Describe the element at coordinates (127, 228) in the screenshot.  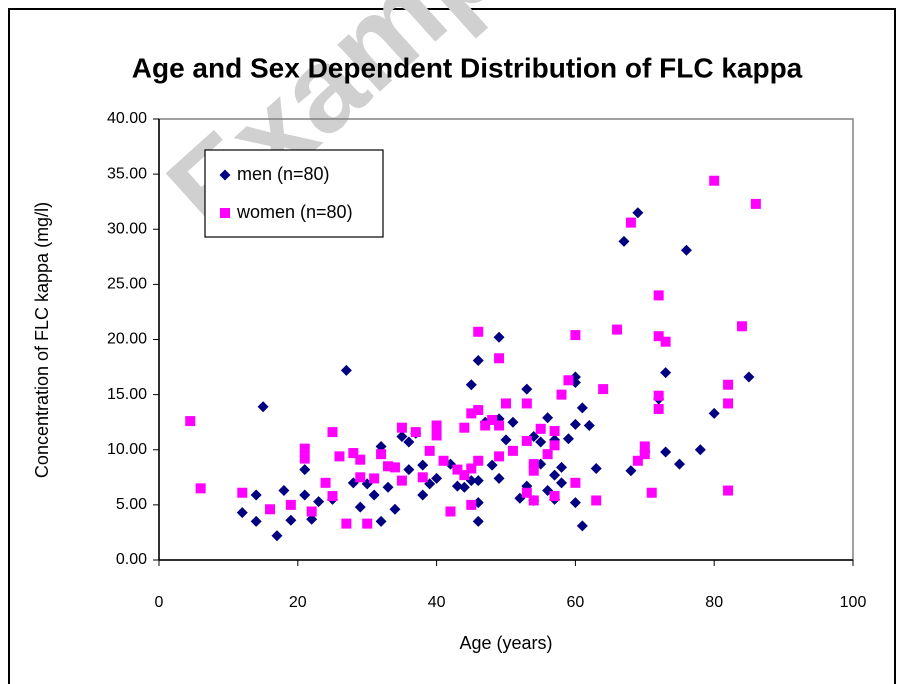
I see `y-tick-label: 30.00` at that location.